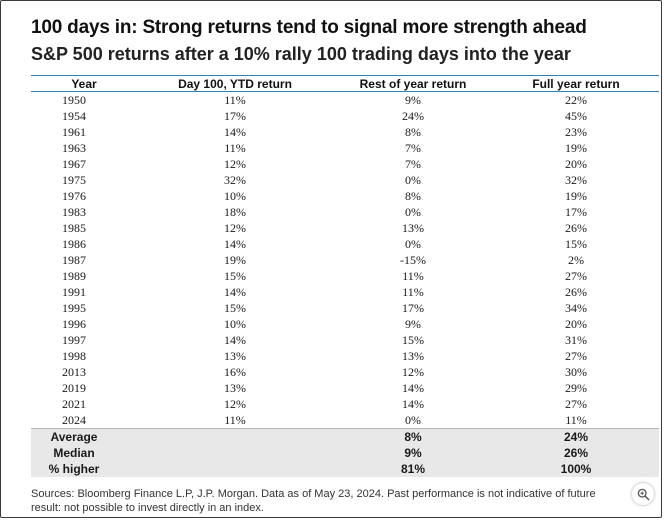  What do you see at coordinates (413, 196) in the screenshot?
I see `cell-rest-of-year: 8%` at bounding box center [413, 196].